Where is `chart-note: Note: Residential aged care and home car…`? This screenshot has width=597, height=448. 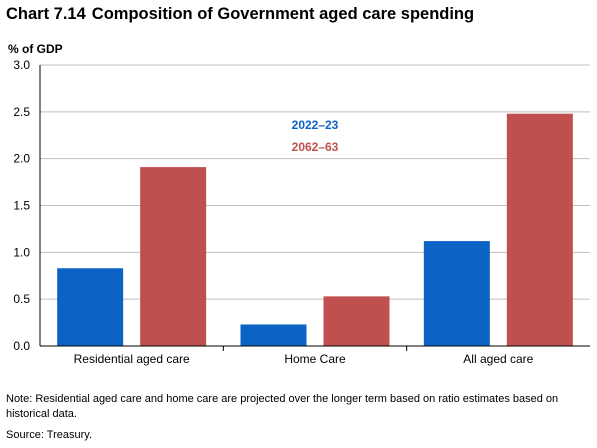 chart-note: Note: Residential aged care and home car… is located at coordinates (282, 406).